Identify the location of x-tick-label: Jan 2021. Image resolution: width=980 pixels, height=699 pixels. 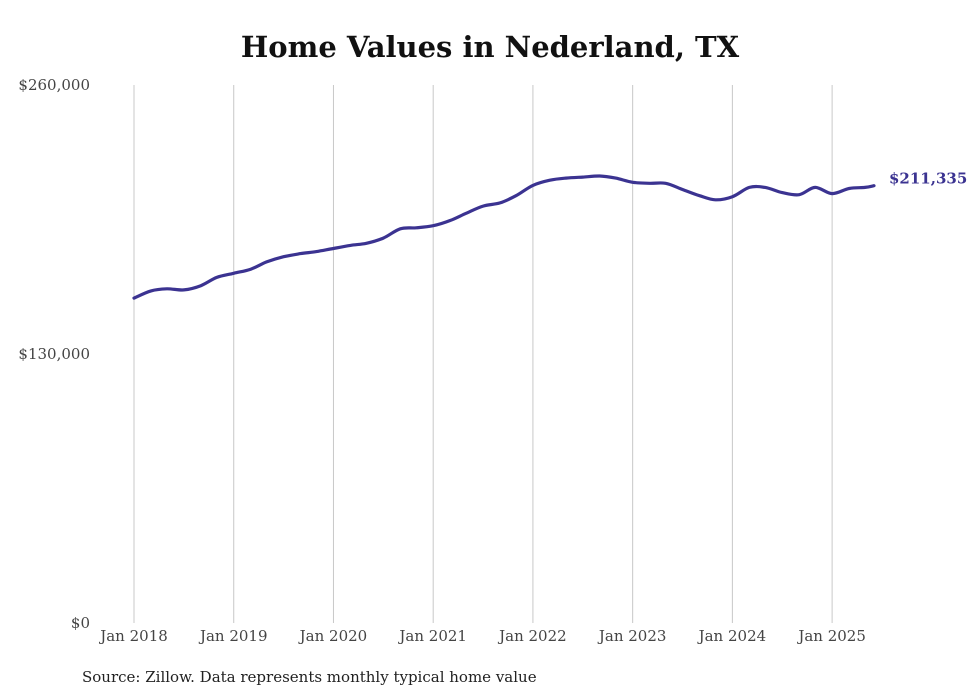
(432, 636).